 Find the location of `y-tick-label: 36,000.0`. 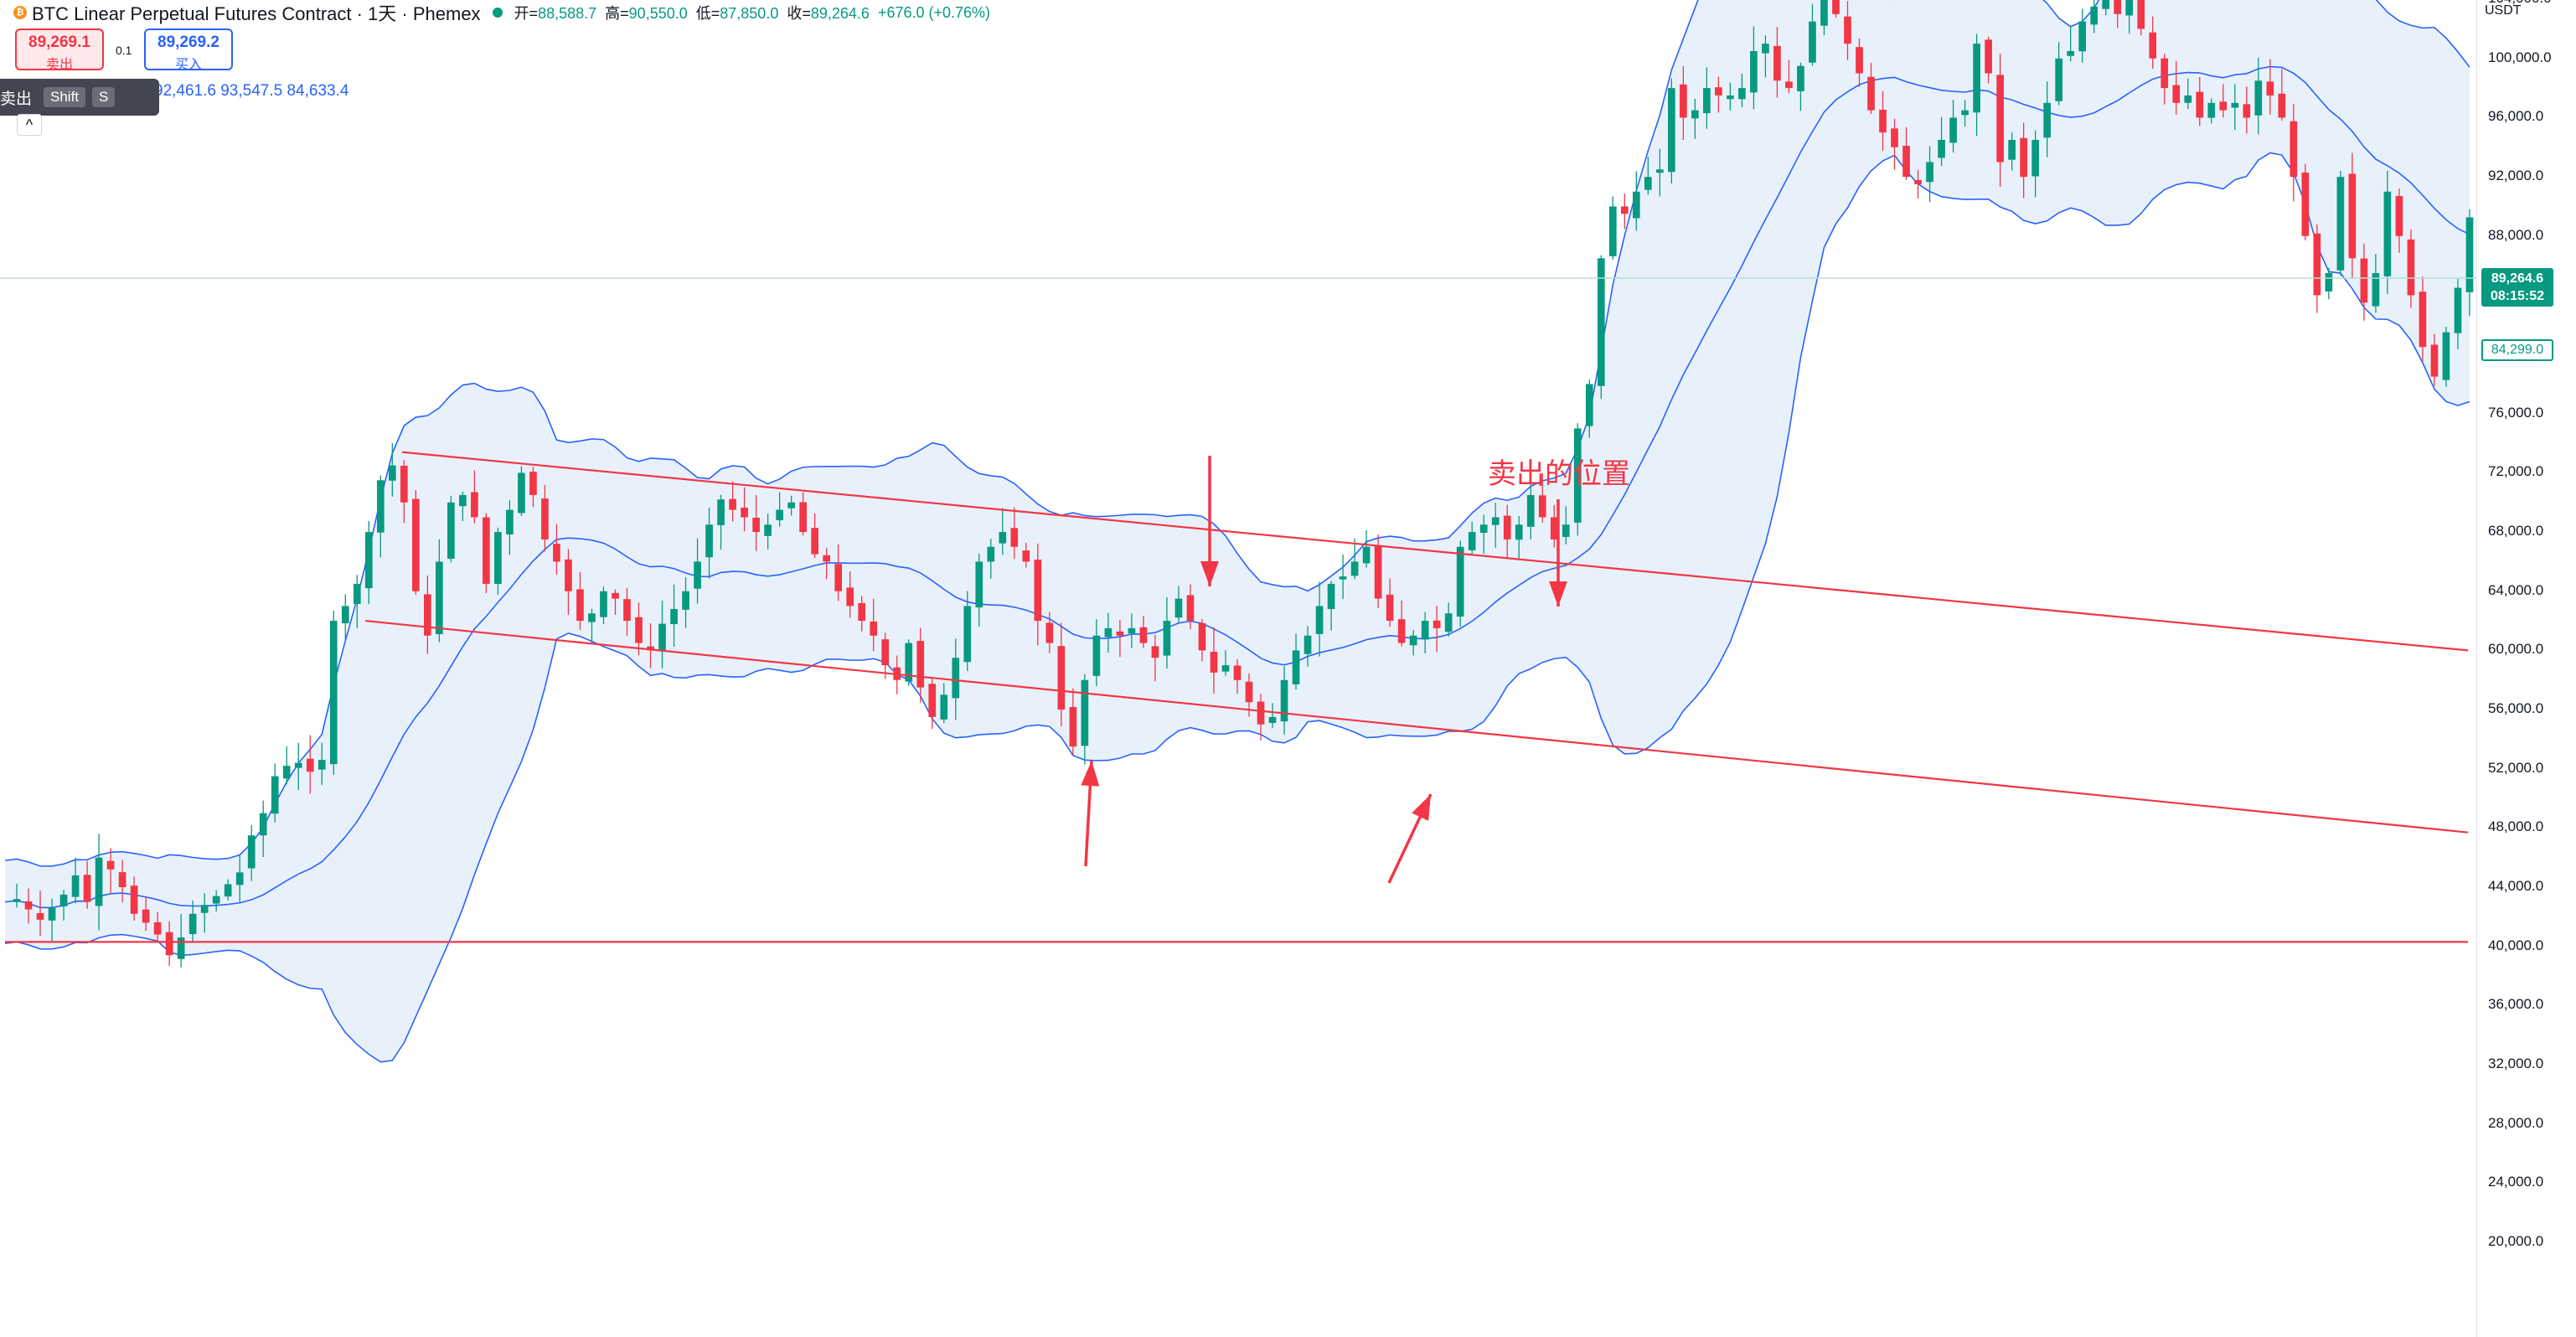

y-tick-label: 36,000.0 is located at coordinates (2516, 1004).